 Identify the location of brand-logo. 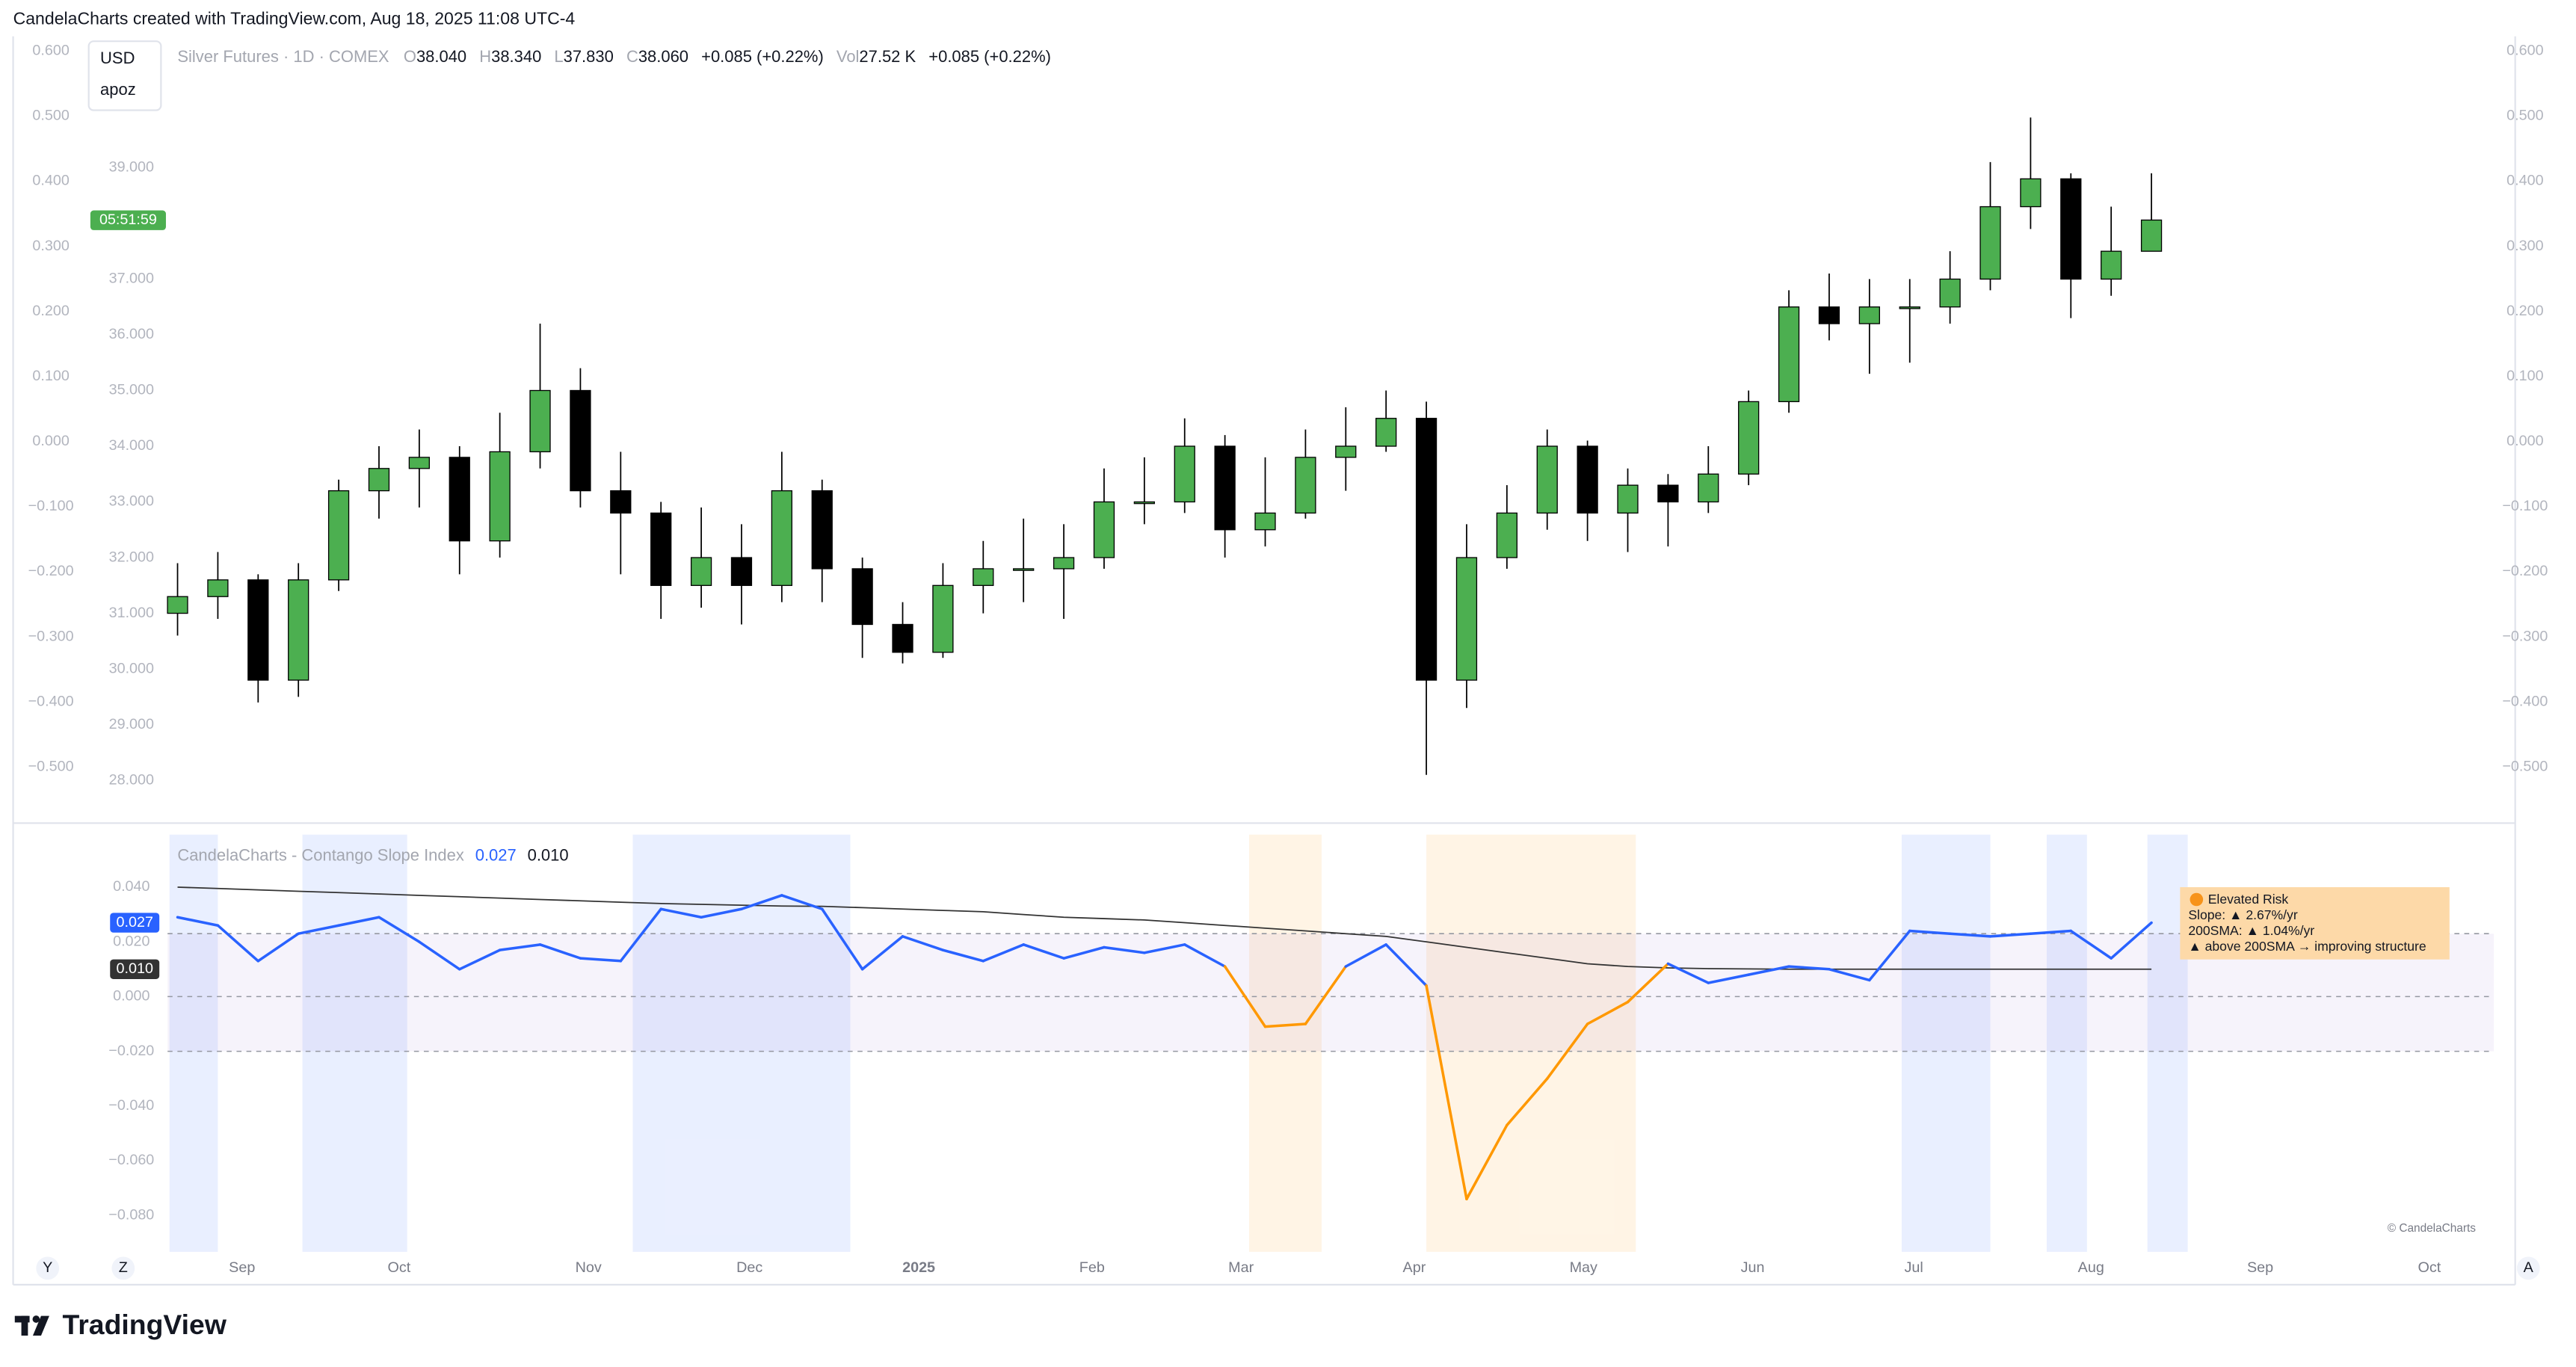
(31, 1325).